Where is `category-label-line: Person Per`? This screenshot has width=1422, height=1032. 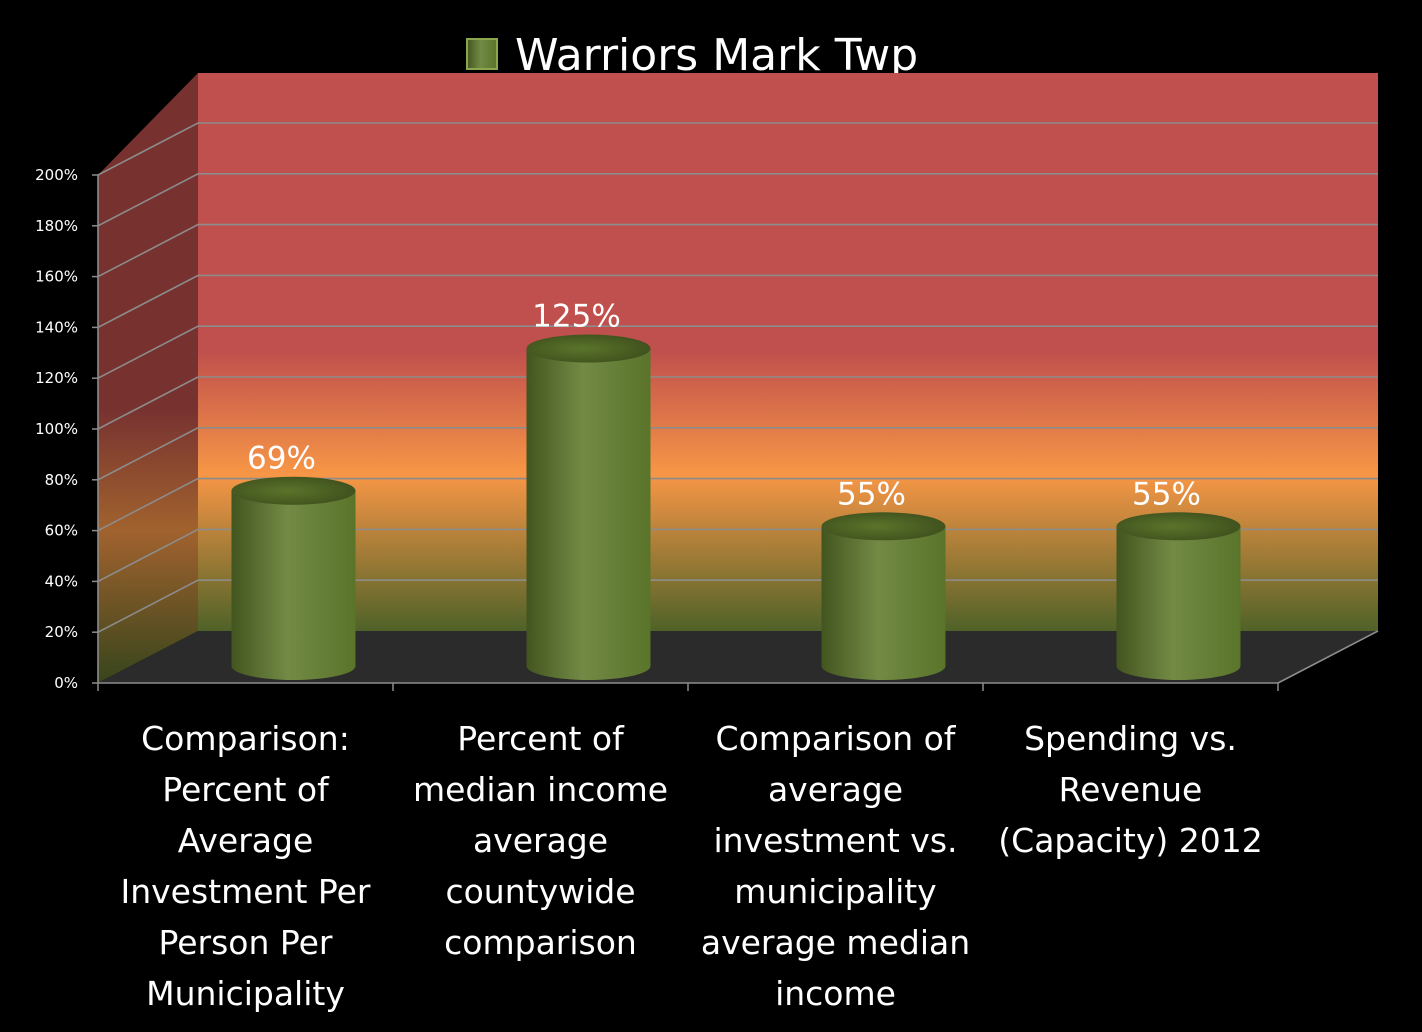
category-label-line: Person Per is located at coordinates (246, 942).